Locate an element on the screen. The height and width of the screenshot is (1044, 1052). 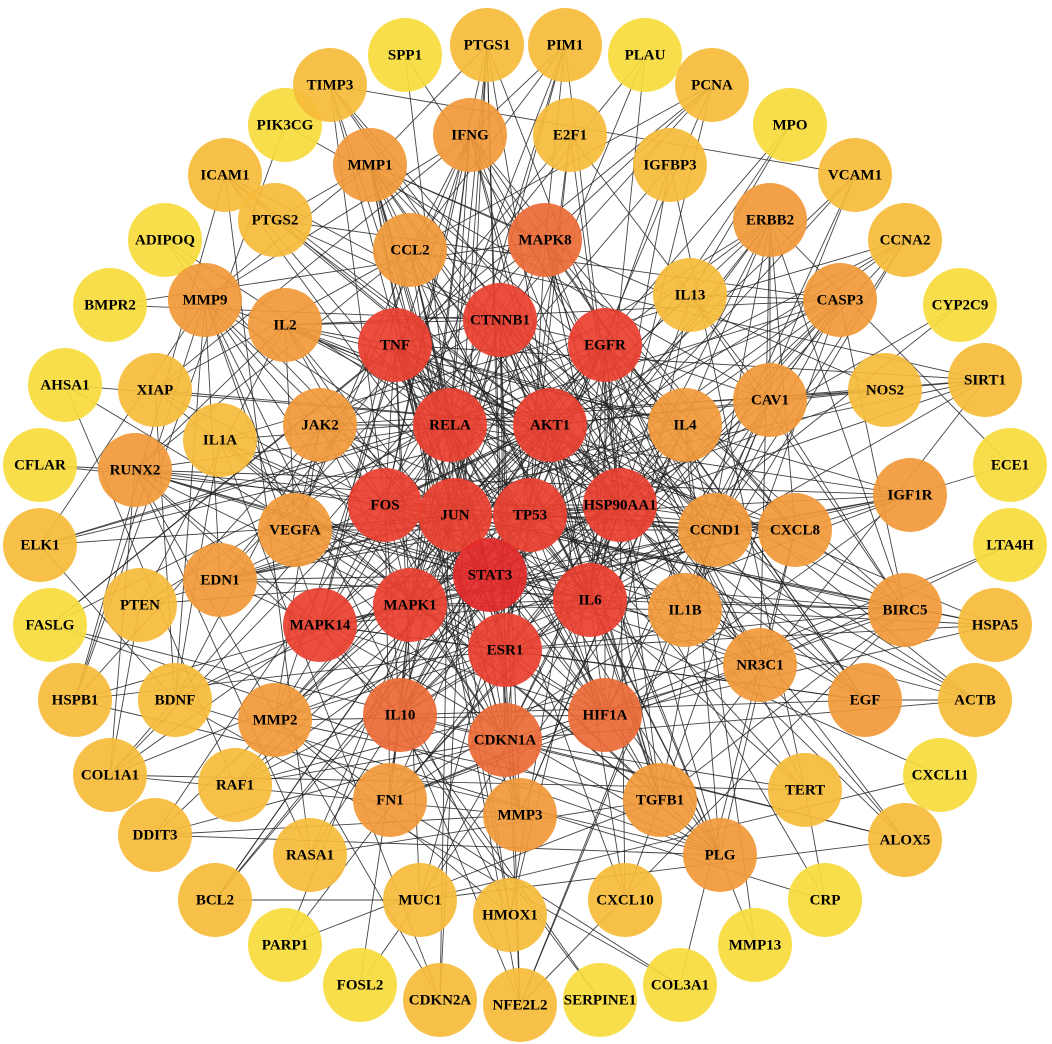
node-label: XIAP is located at coordinates (155, 390).